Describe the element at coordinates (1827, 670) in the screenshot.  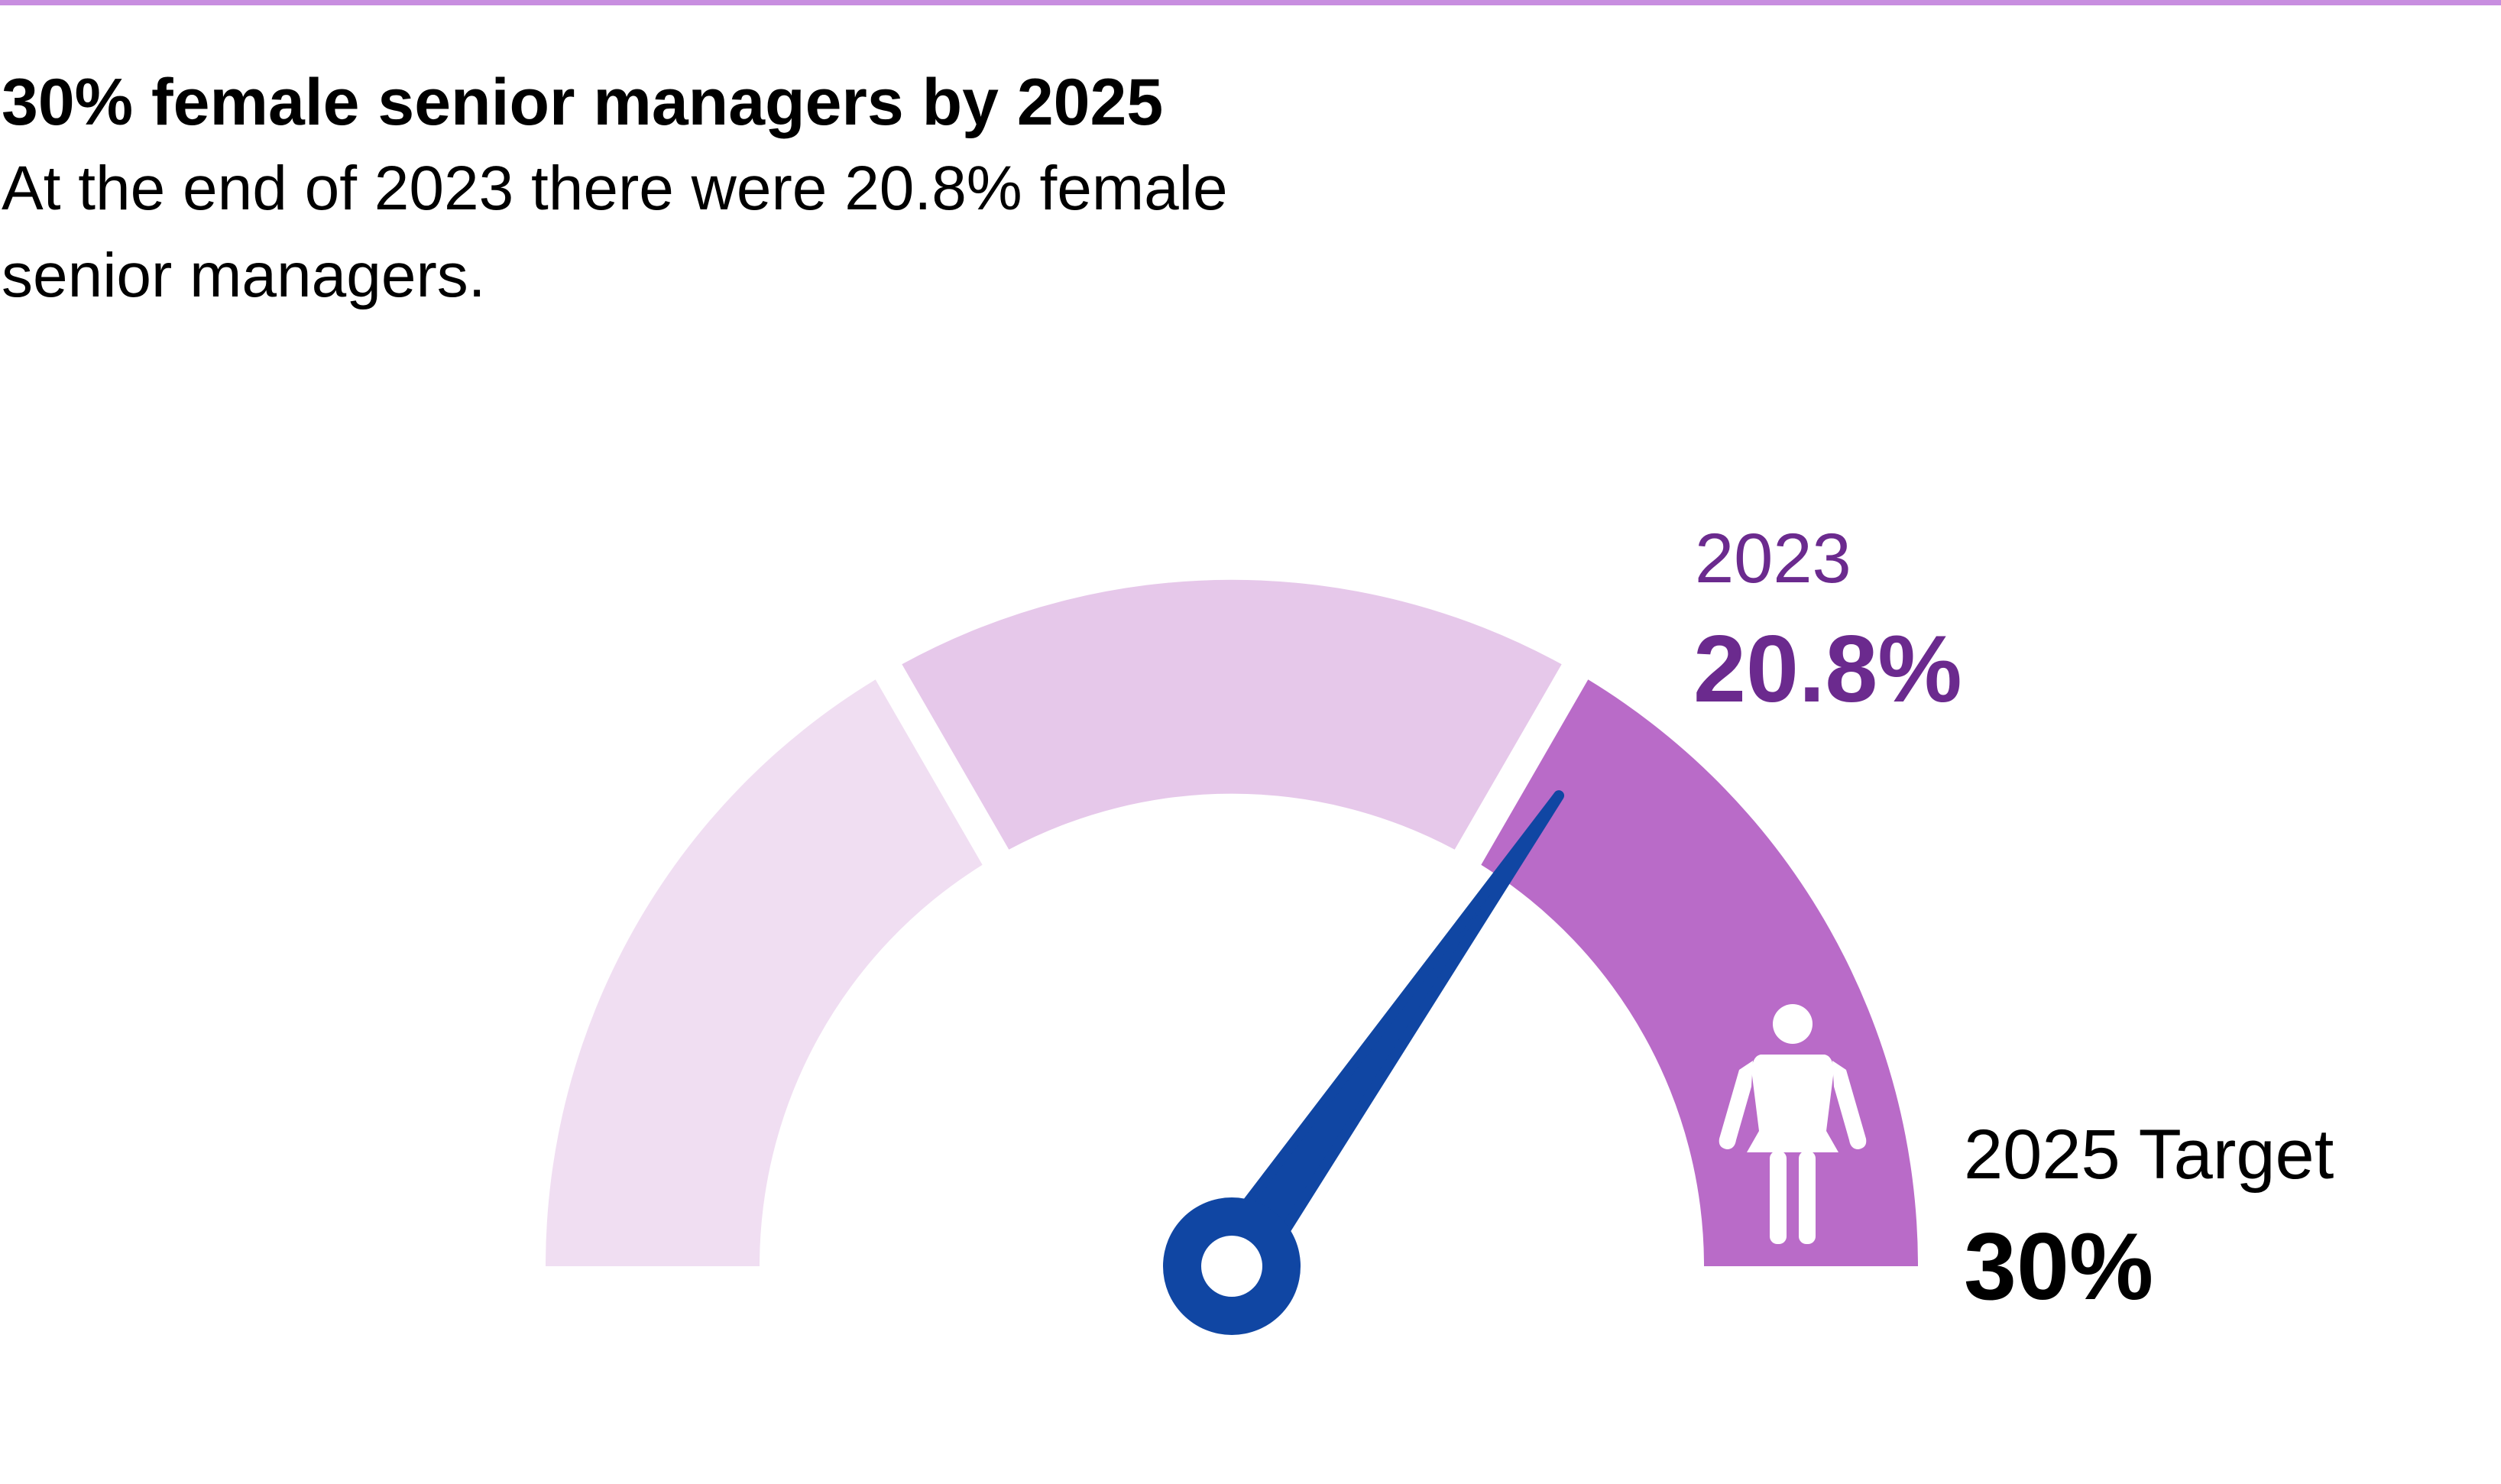
I see `current-value-label: 20.8%` at that location.